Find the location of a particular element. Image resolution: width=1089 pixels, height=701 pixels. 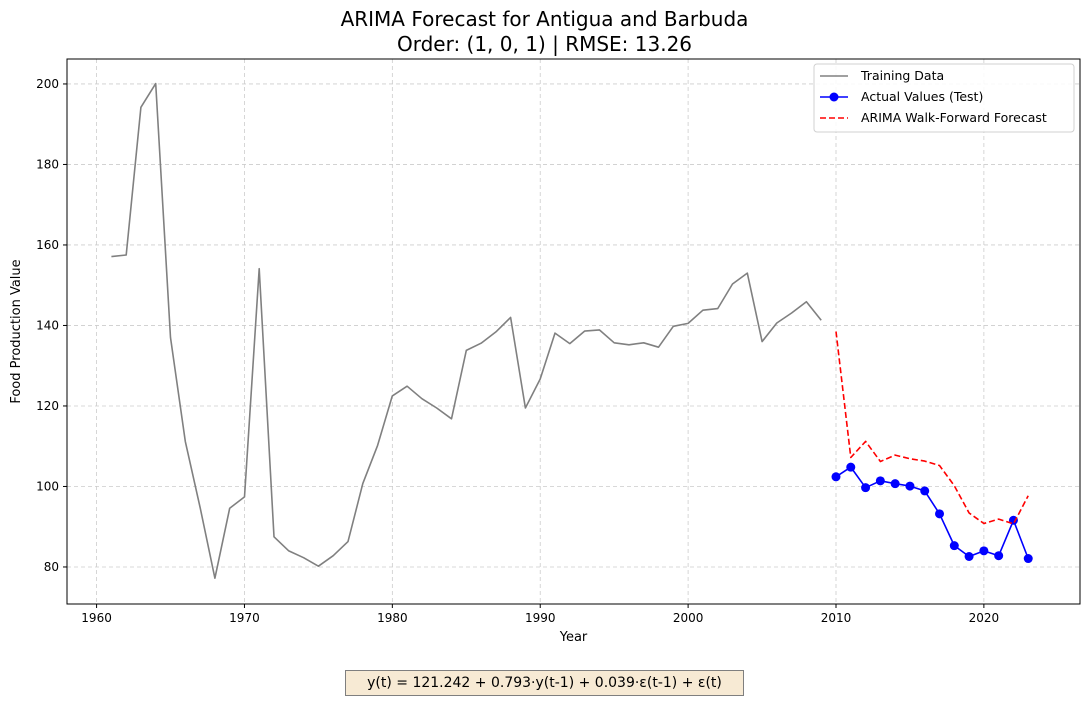

y-axis-label: Food Production Value is located at coordinates (16, 331).